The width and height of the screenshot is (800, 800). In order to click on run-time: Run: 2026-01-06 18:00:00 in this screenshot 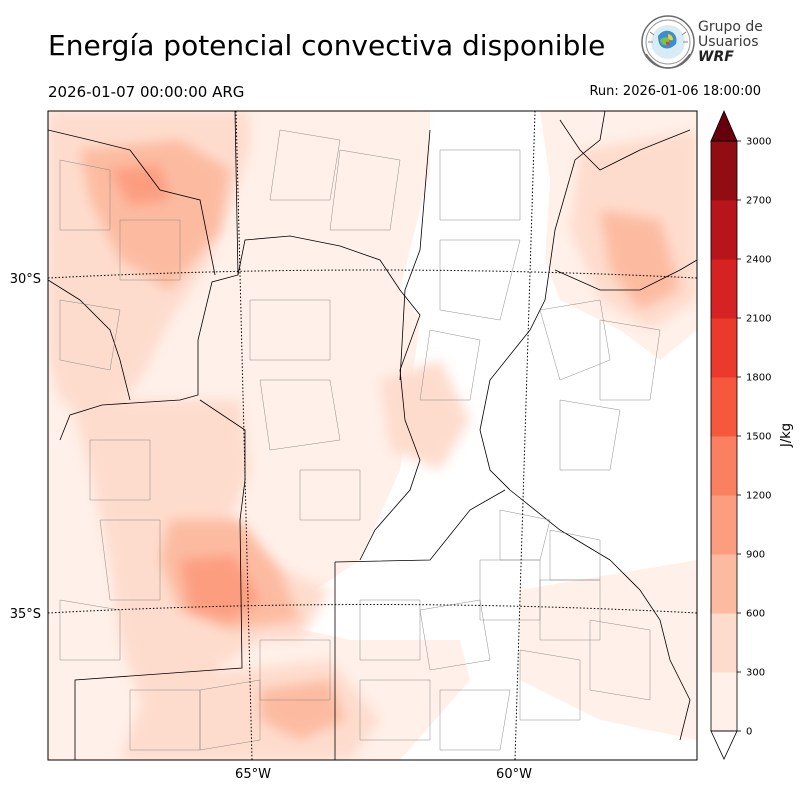, I will do `click(675, 91)`.